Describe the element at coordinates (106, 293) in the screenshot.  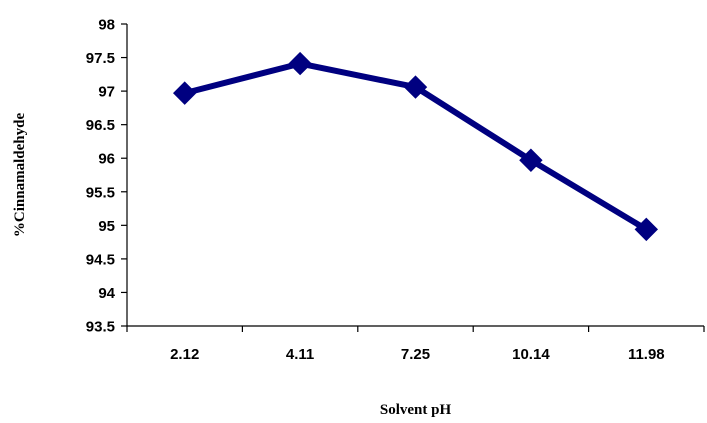
I see `y-tick-label: 94` at that location.